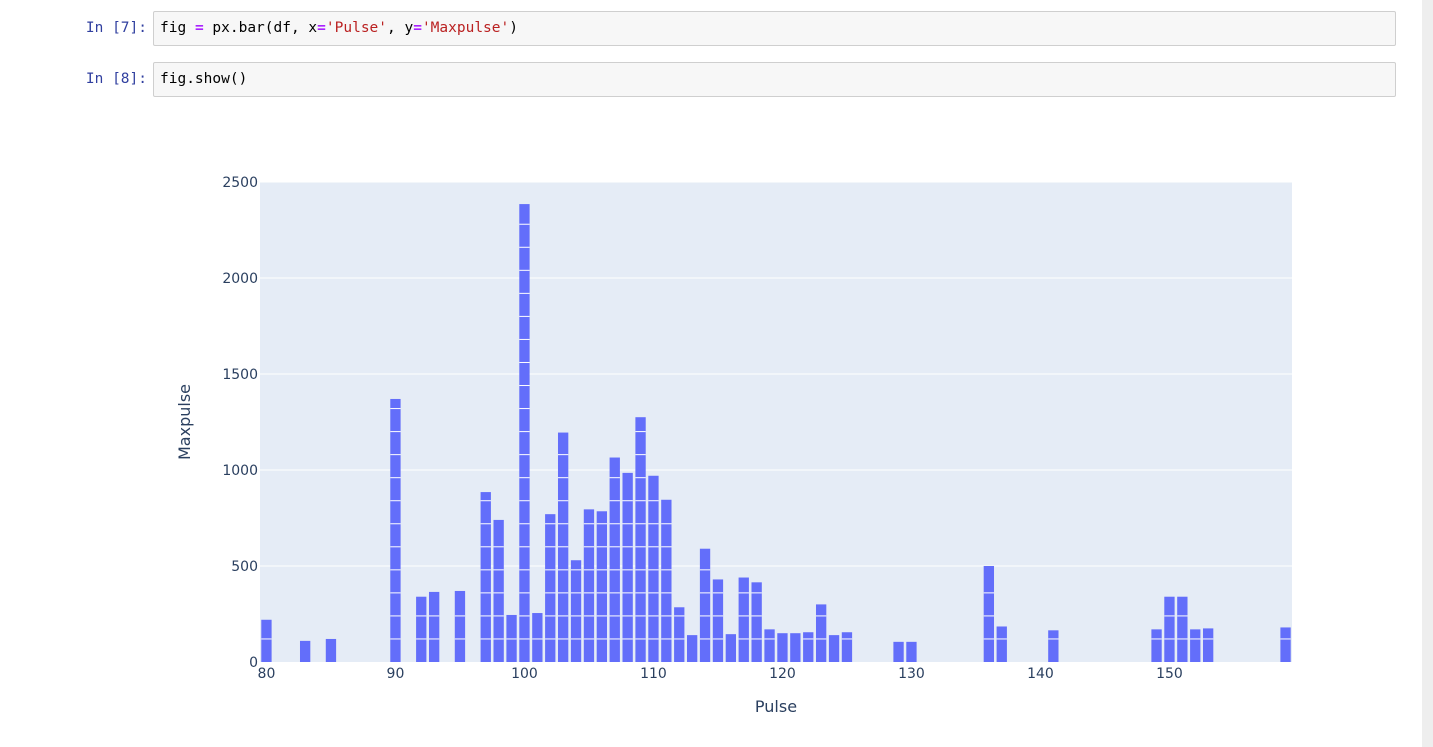 The height and width of the screenshot is (747, 1433). What do you see at coordinates (1427, 373) in the screenshot?
I see `scrollbar` at bounding box center [1427, 373].